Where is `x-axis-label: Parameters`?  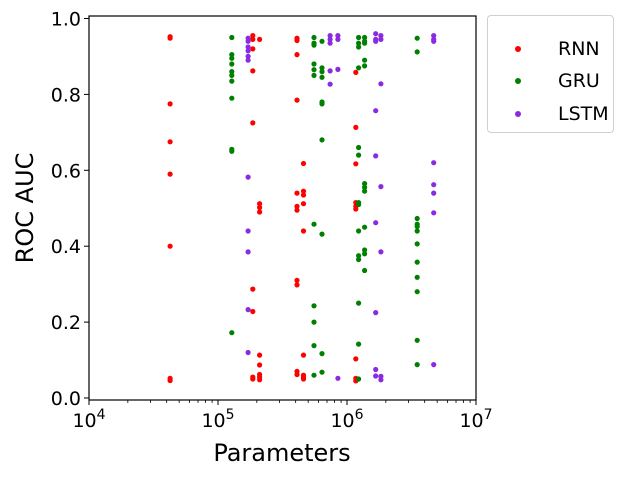
x-axis-label: Parameters is located at coordinates (281, 453).